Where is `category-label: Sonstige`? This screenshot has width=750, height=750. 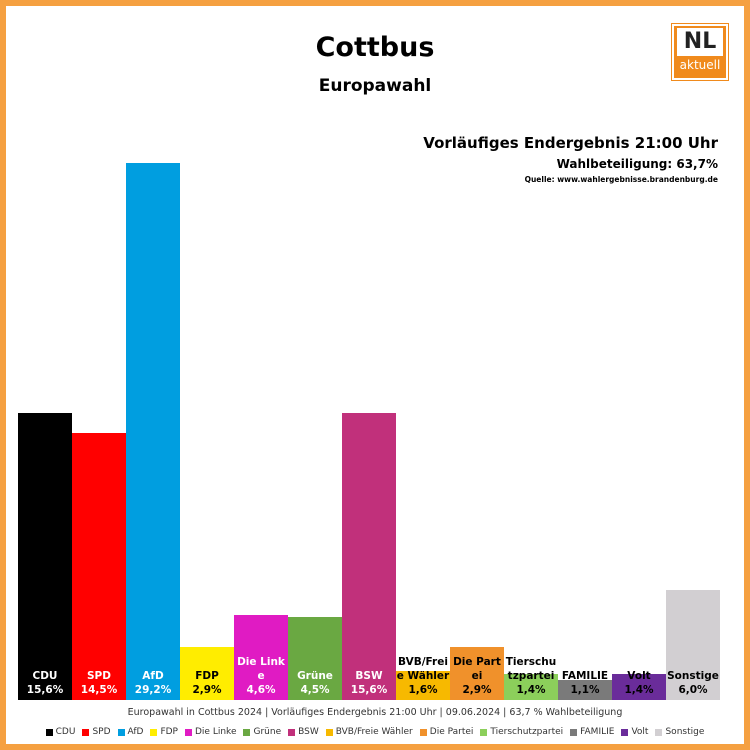 category-label: Sonstige is located at coordinates (693, 676).